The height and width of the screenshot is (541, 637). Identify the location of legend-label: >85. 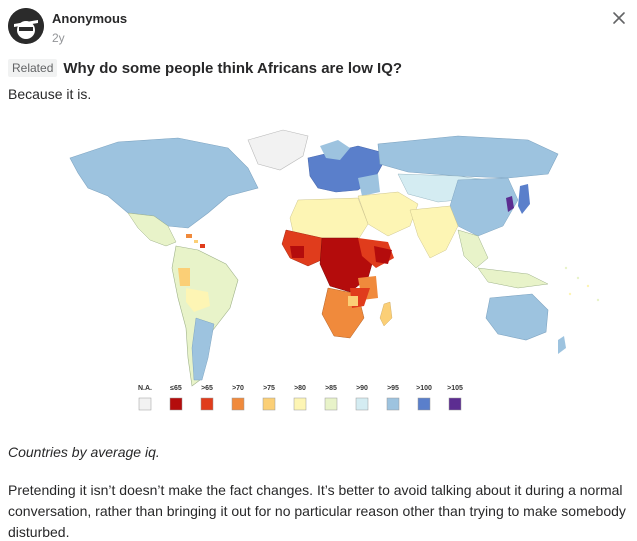
(331, 388).